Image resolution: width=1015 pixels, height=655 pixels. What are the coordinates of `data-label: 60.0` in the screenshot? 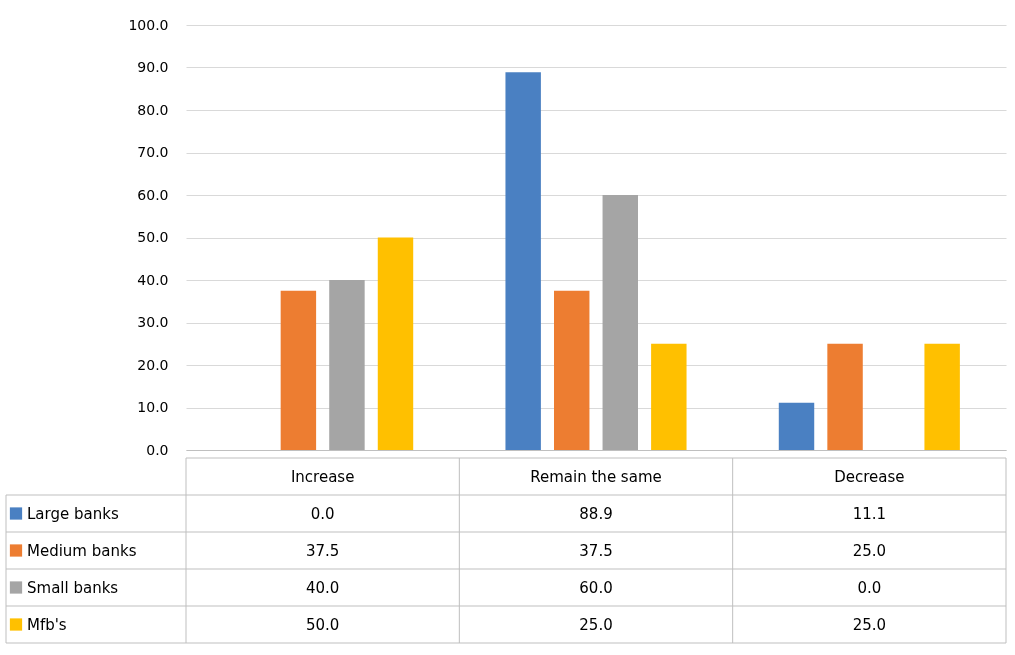 It's located at (596, 587).